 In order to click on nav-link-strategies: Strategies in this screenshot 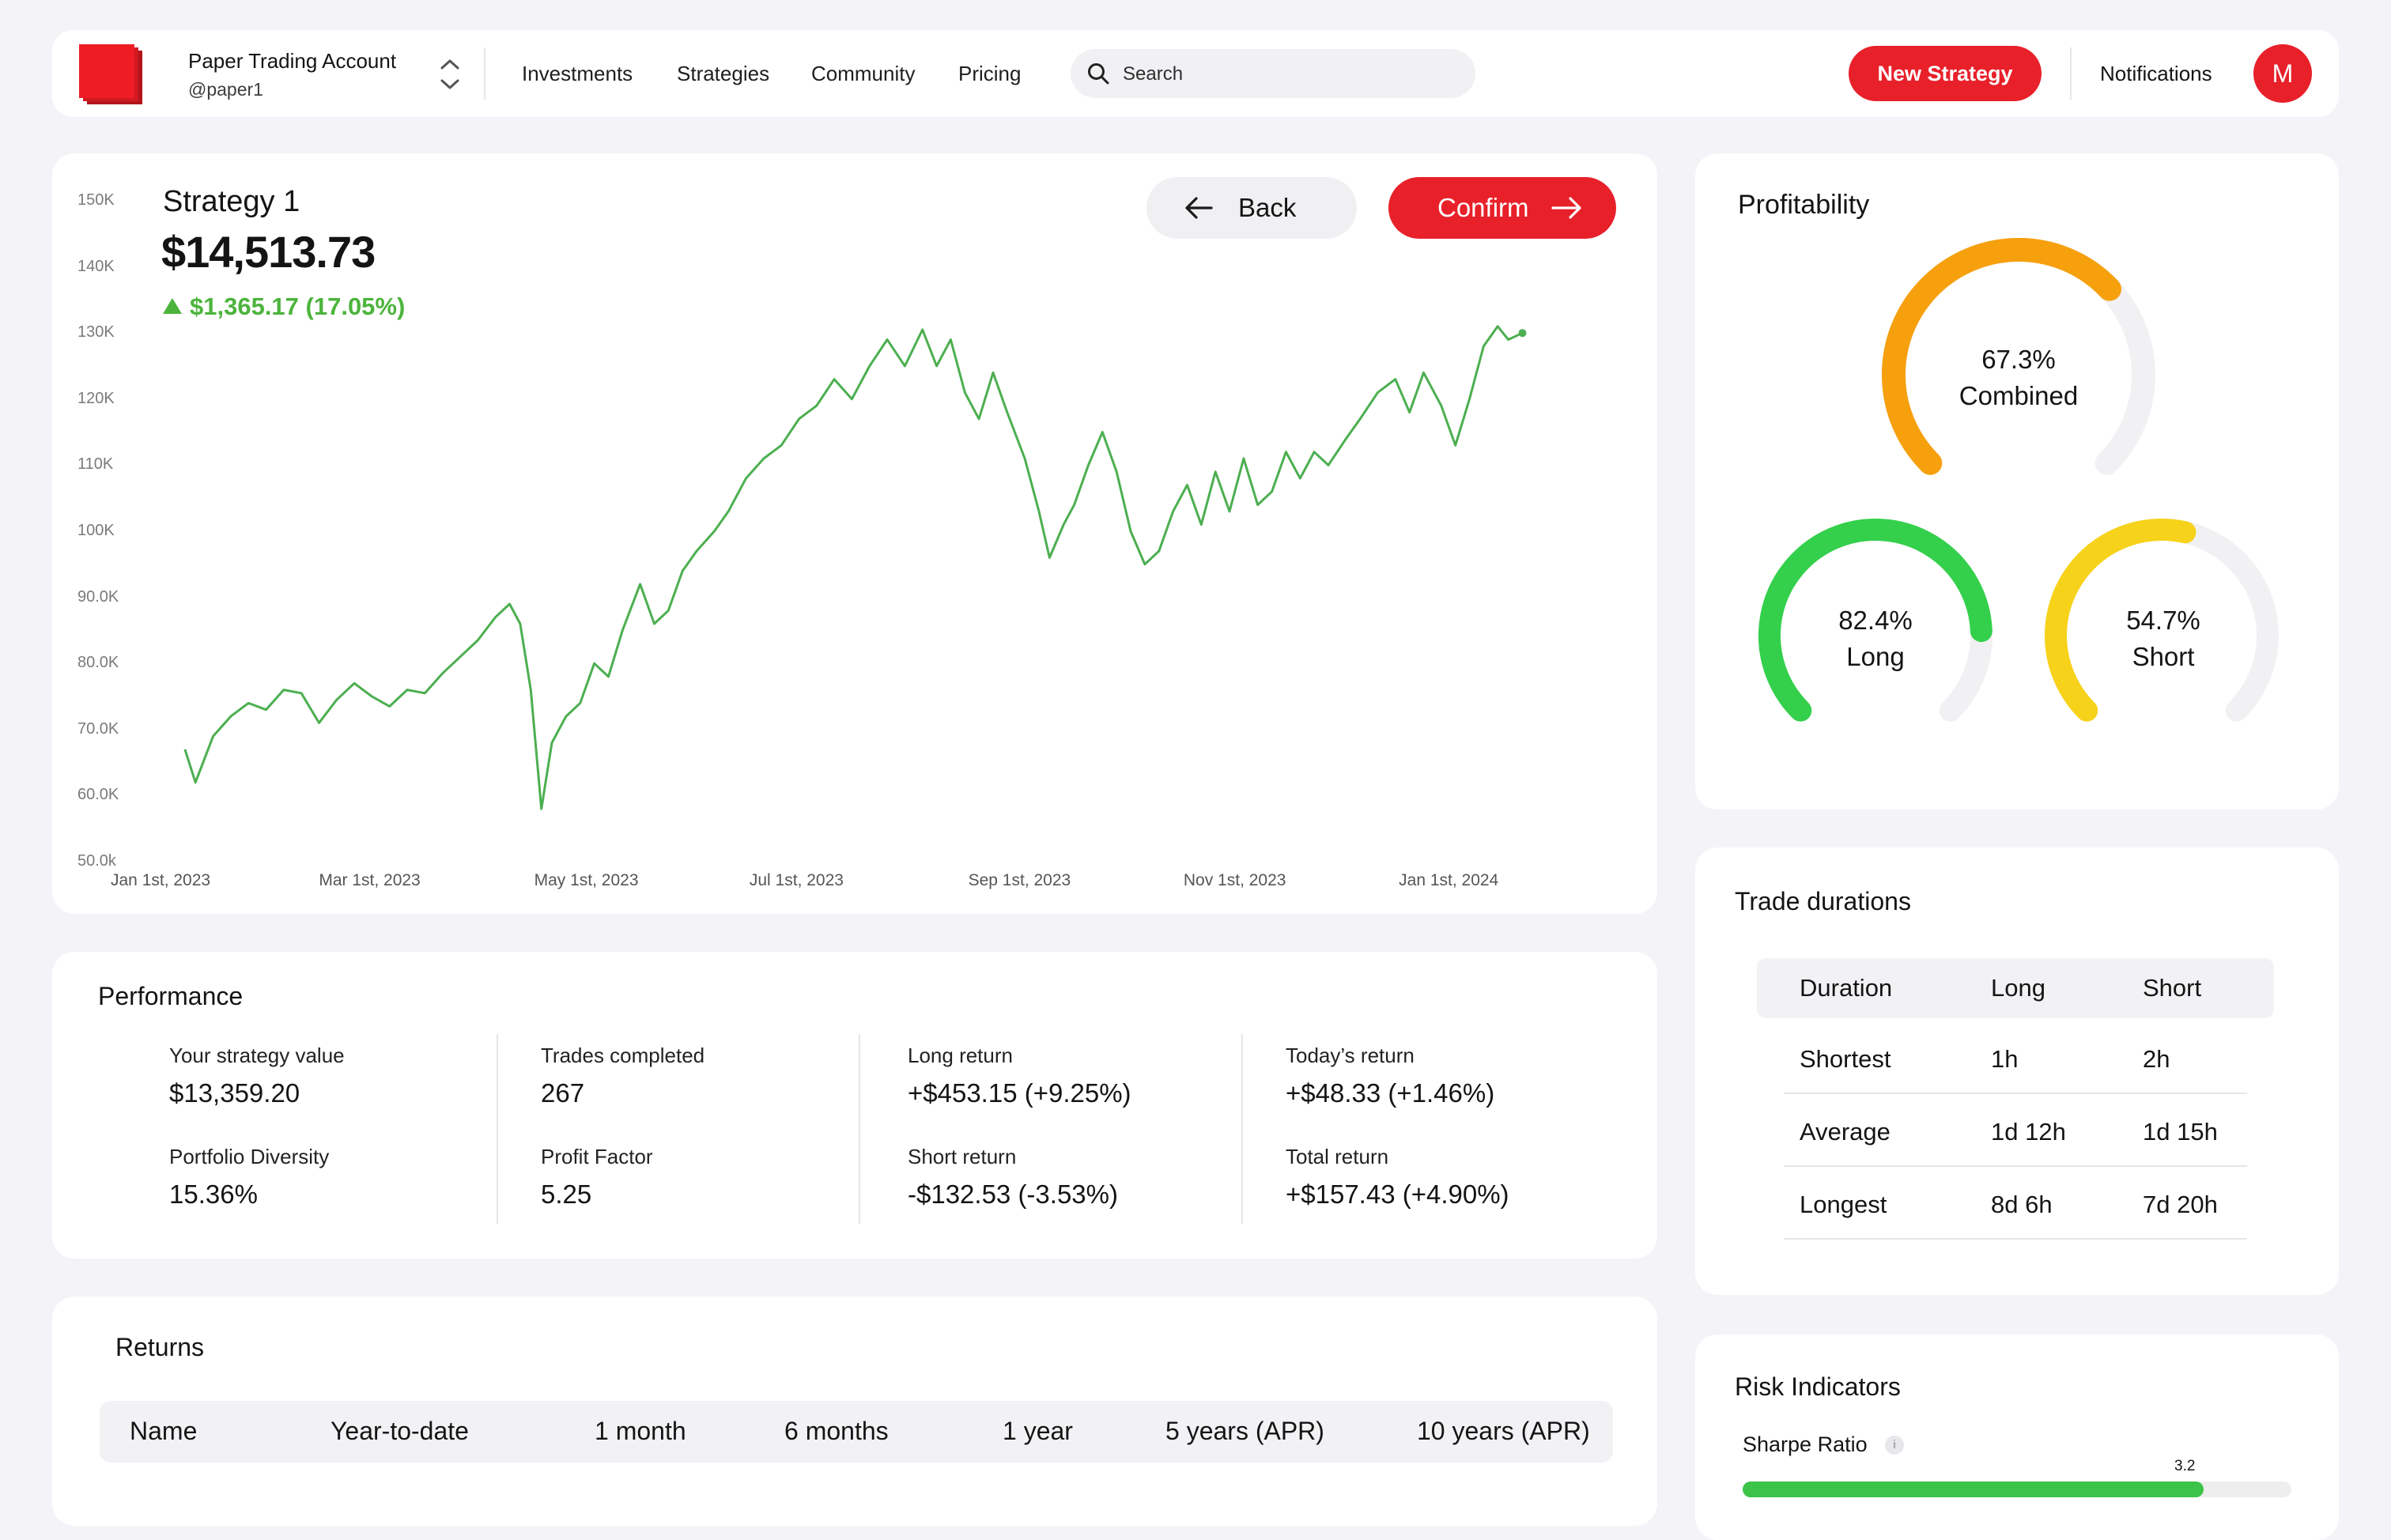, I will do `click(723, 74)`.